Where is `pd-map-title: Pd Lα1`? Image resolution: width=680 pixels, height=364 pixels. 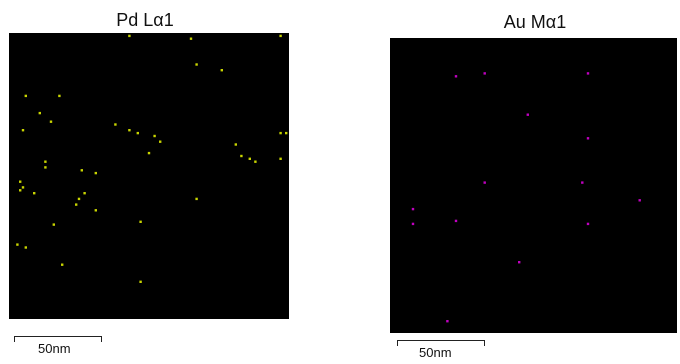 pd-map-title: Pd Lα1 is located at coordinates (145, 20).